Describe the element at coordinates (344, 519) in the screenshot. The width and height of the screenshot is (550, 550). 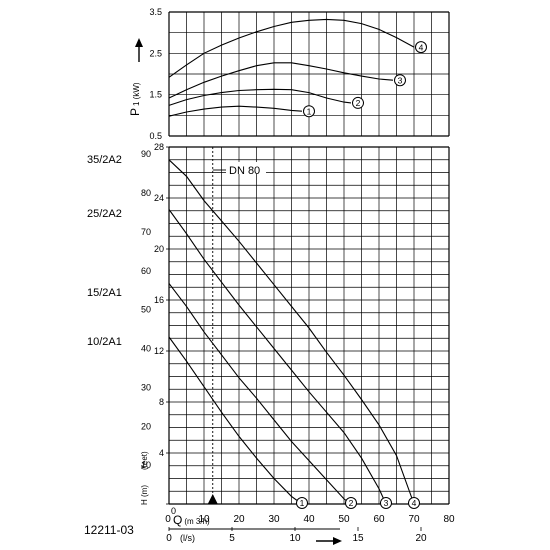
I see `q-tick-label: 50` at that location.